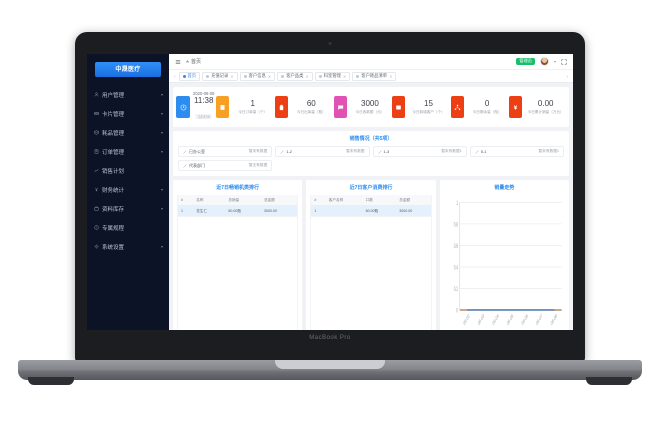 The width and height of the screenshot is (650, 430). What do you see at coordinates (203, 101) in the screenshot?
I see `current-time: 11:38` at bounding box center [203, 101].